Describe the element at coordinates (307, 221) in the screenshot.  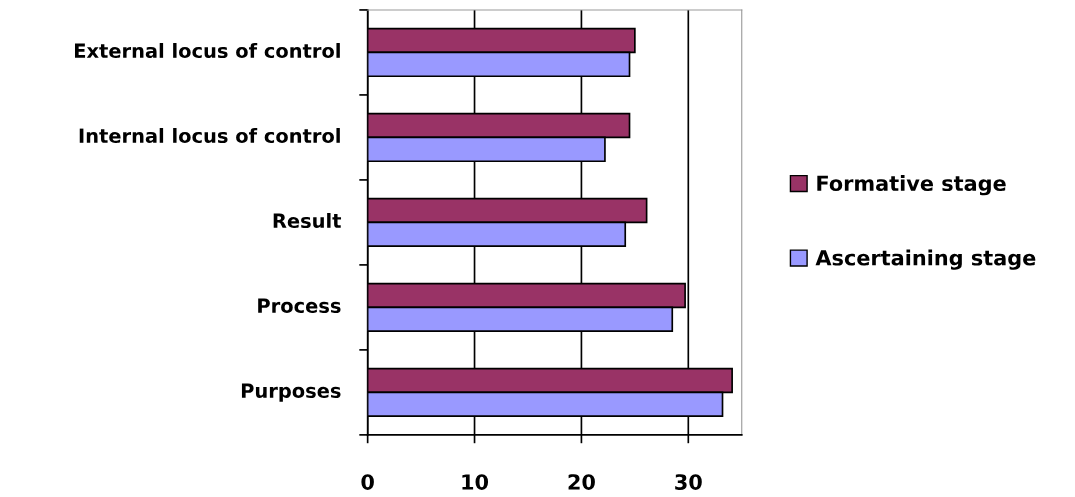
I see `y-tick-label: Result` at that location.